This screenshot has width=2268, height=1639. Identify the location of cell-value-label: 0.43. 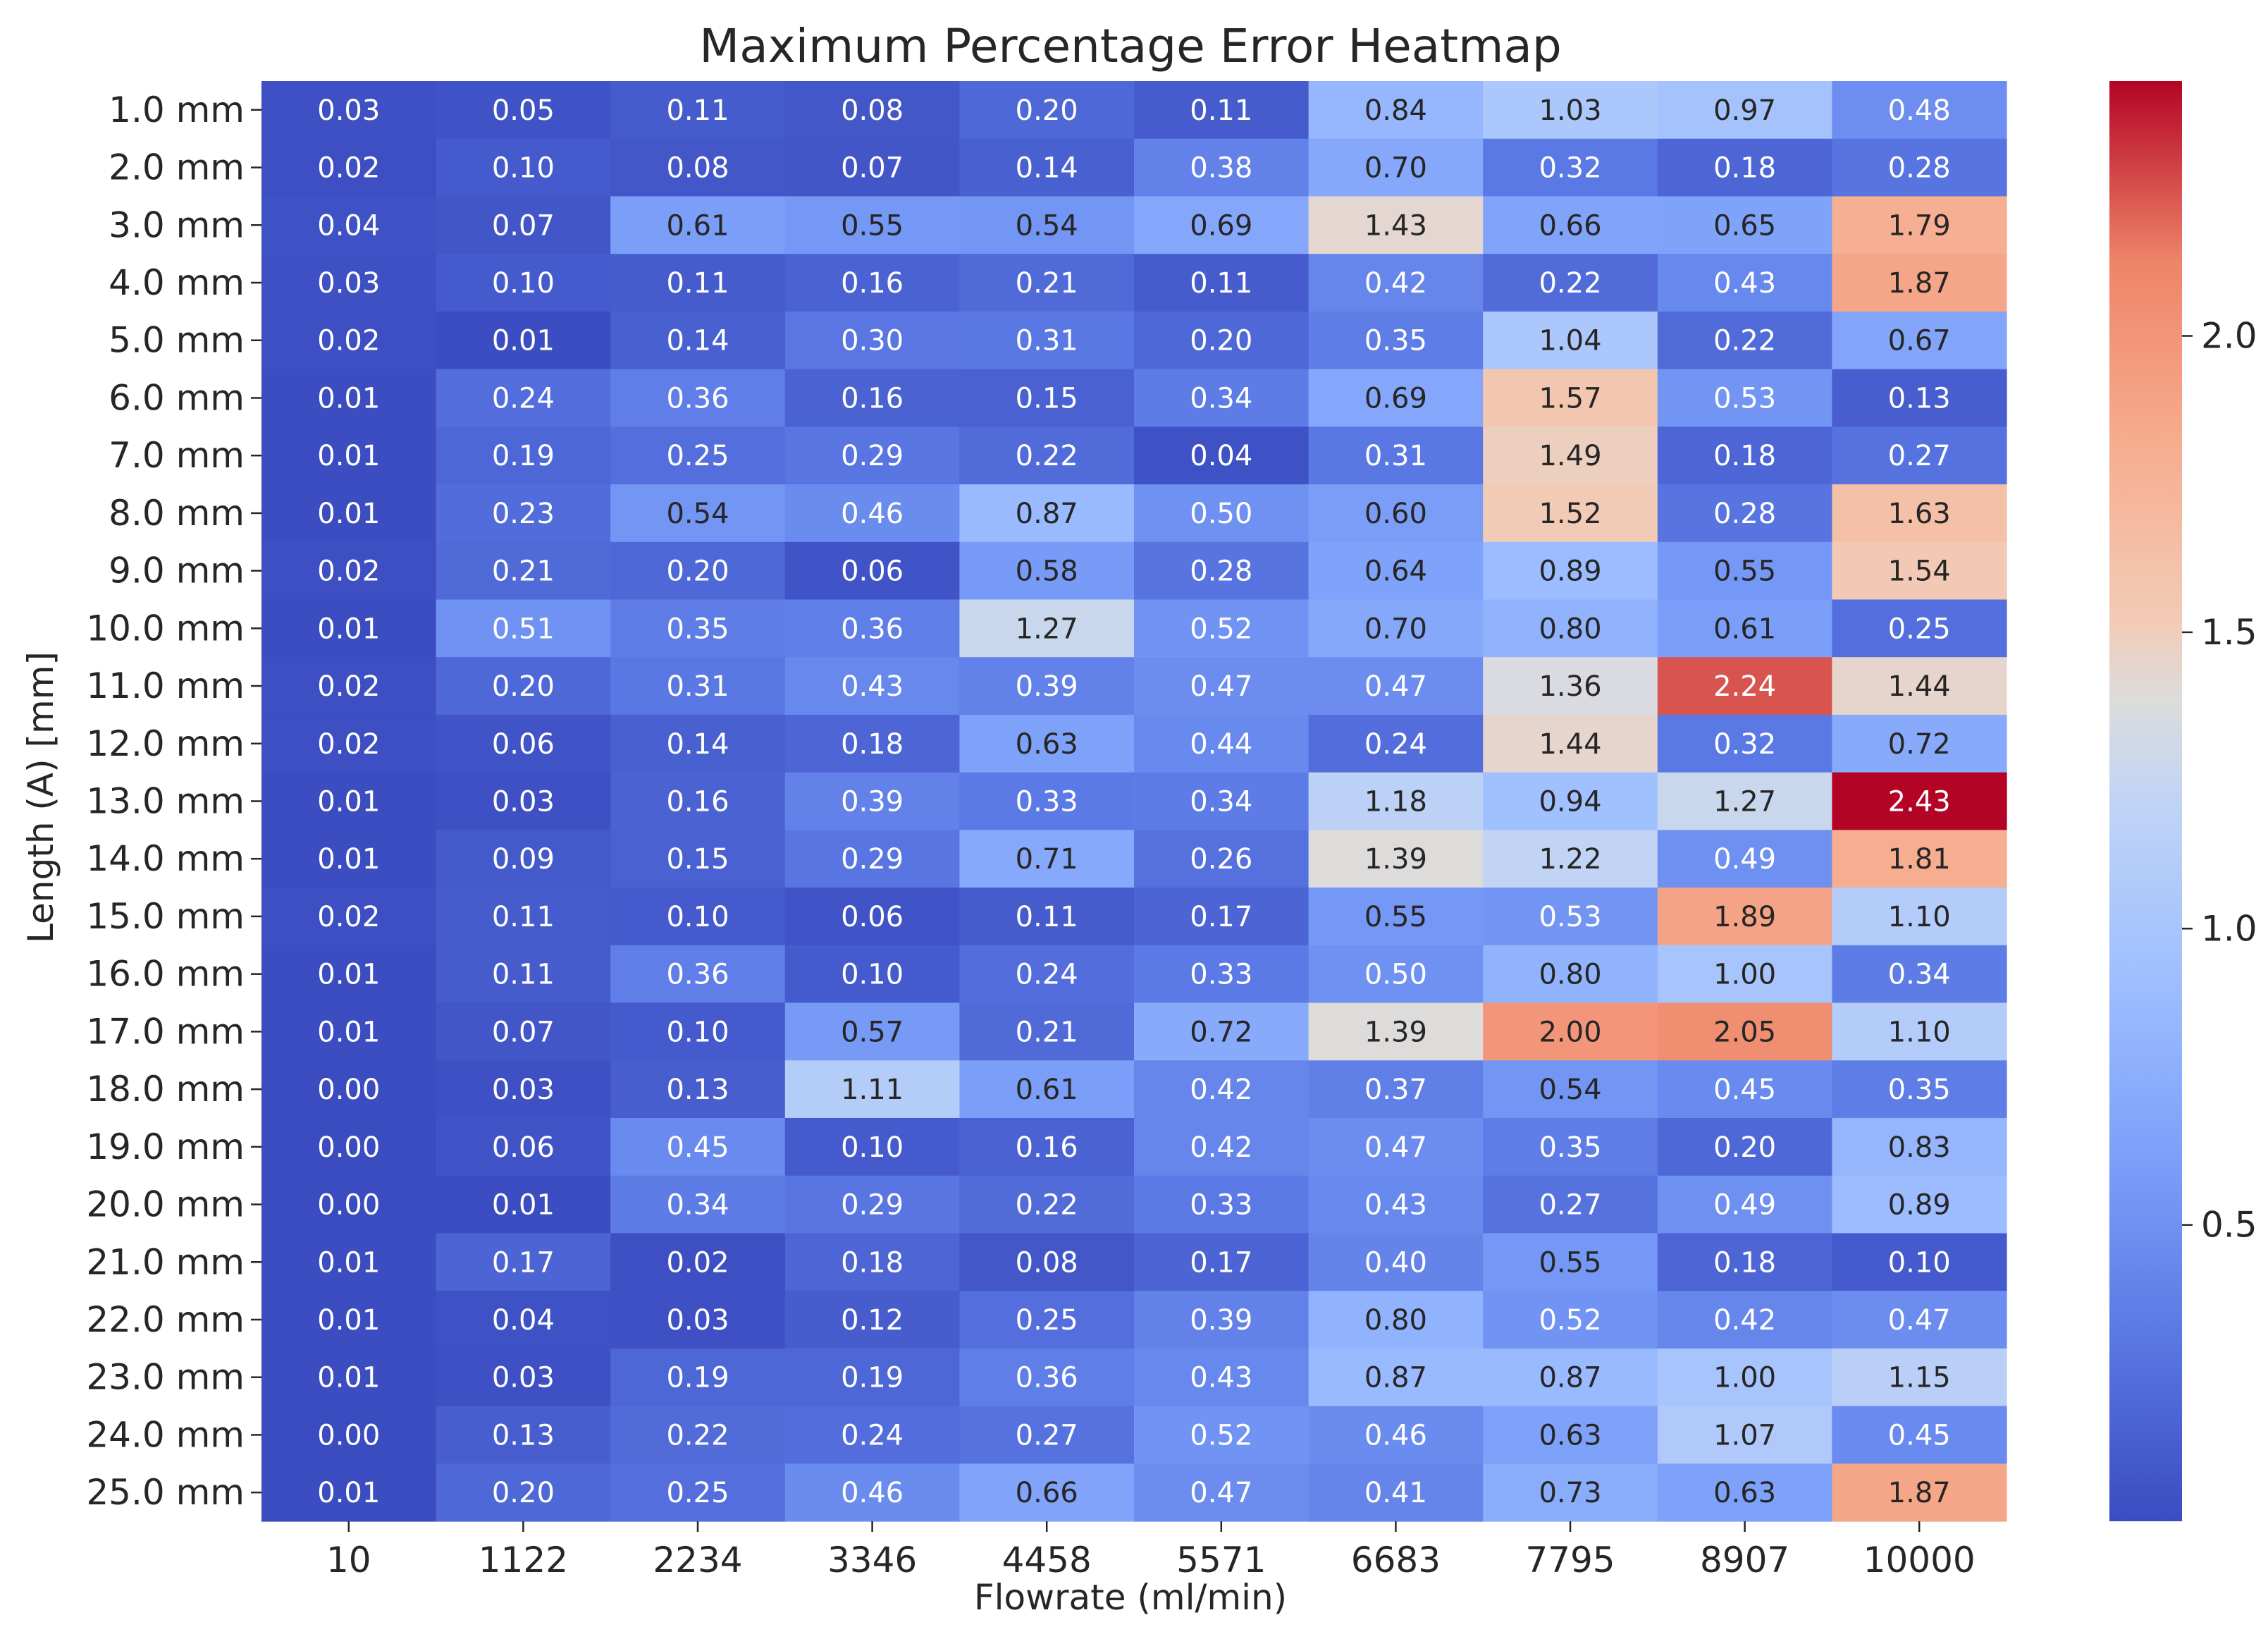
(1221, 1378).